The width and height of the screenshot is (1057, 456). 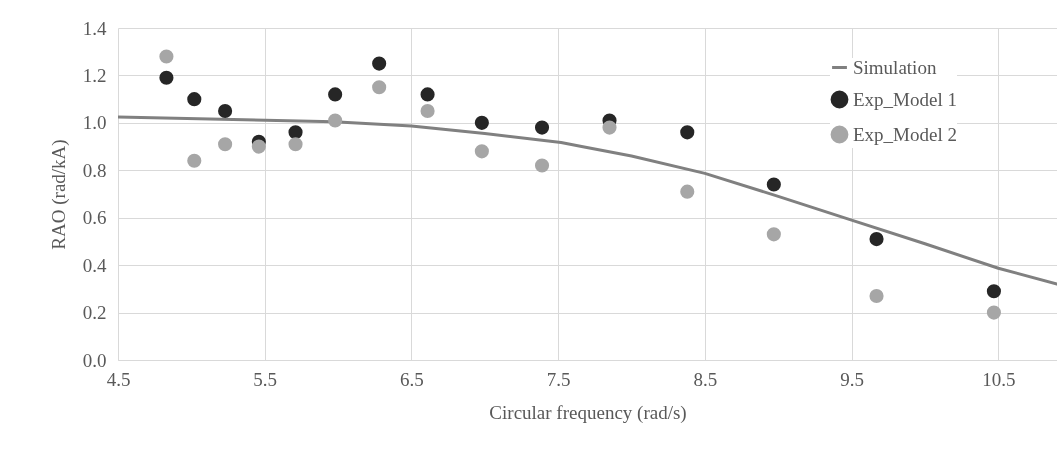 What do you see at coordinates (94, 313) in the screenshot?
I see `y-tick-label: 0.2` at bounding box center [94, 313].